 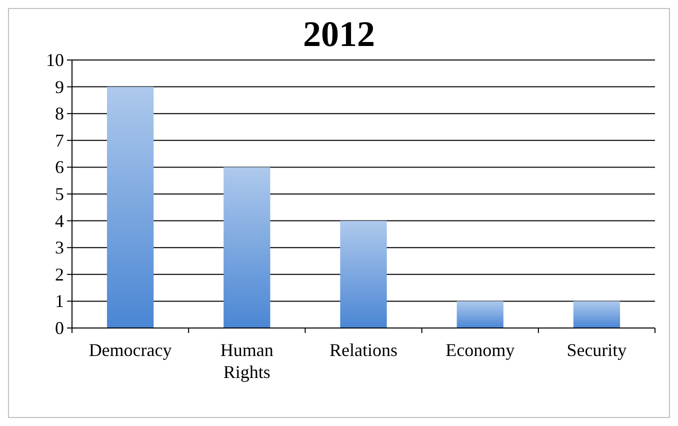 I want to click on y-tick-label: 3, so click(x=59, y=248).